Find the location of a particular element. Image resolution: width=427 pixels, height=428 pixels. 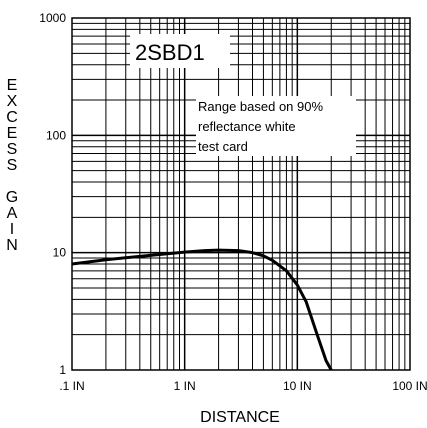

annotation-line-3: test card is located at coordinates (223, 146).